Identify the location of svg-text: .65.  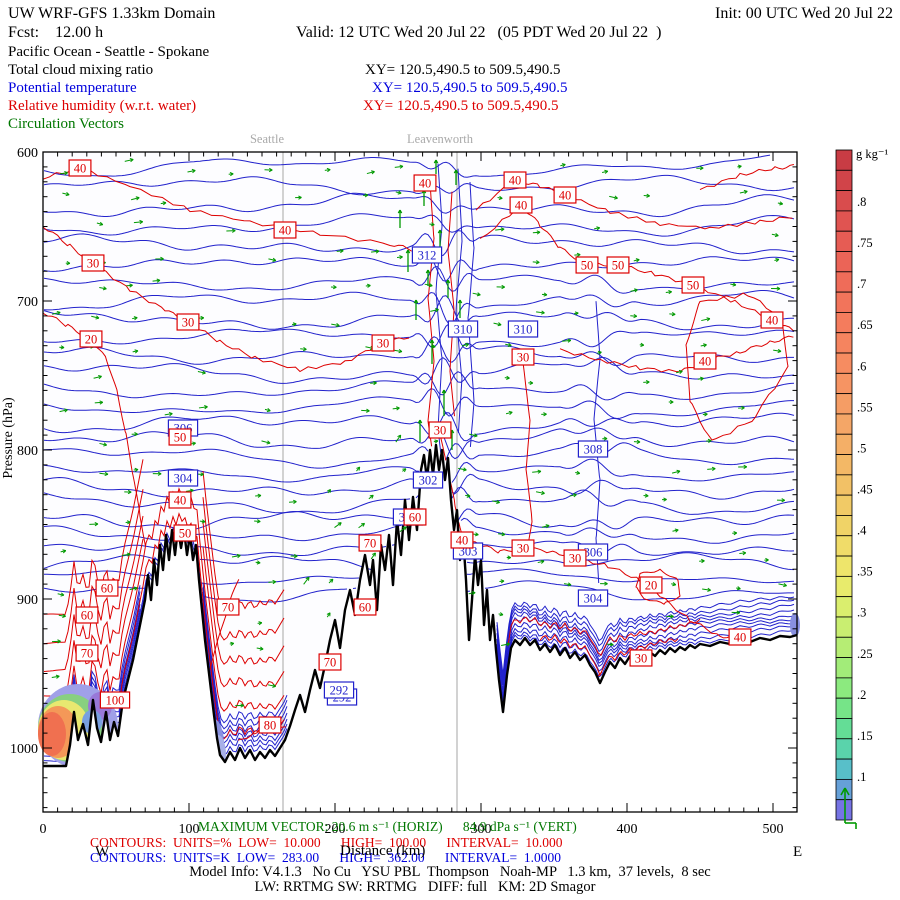
(865, 325).